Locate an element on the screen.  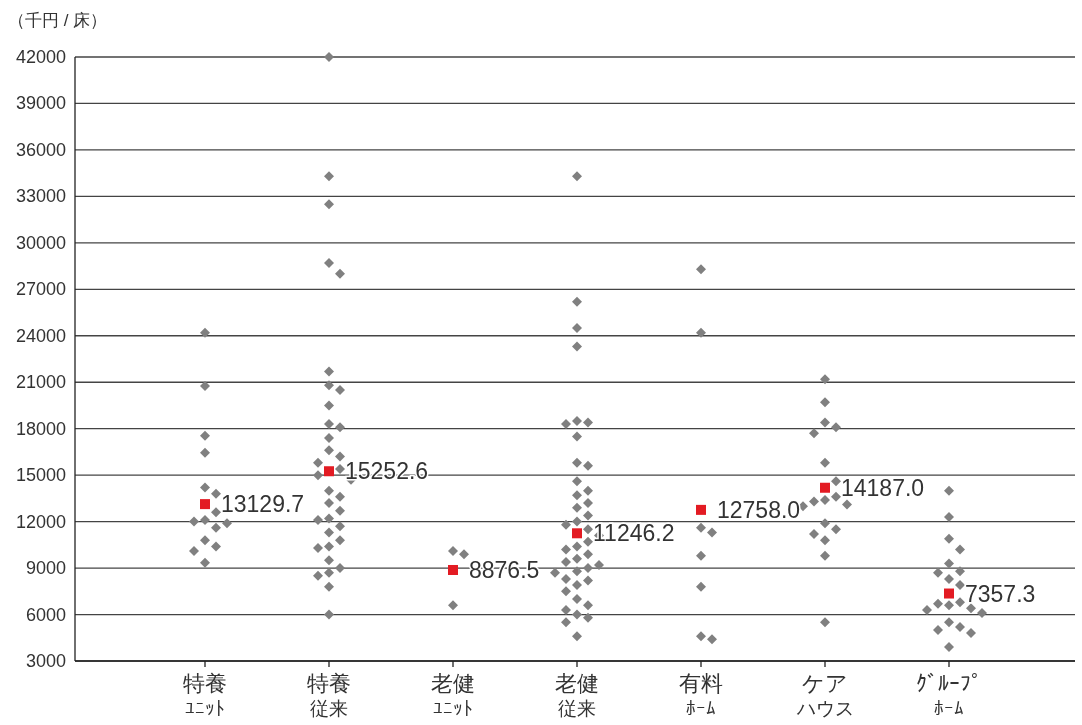
y-tick-label: 39000 is located at coordinates (40, 103).